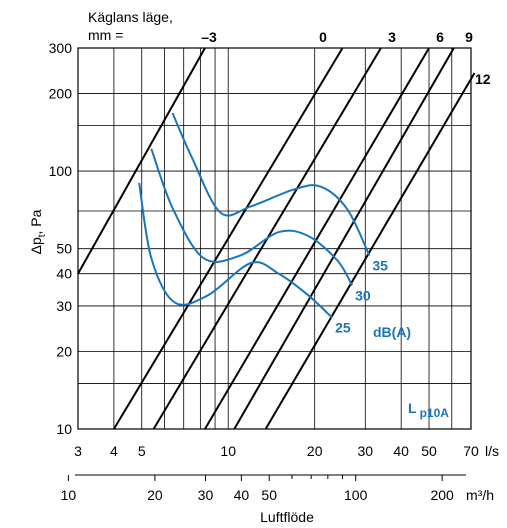 Image resolution: width=507 pixels, height=528 pixels. Describe the element at coordinates (130, 17) in the screenshot. I see `cone-header-line1: Käglans läge,` at that location.